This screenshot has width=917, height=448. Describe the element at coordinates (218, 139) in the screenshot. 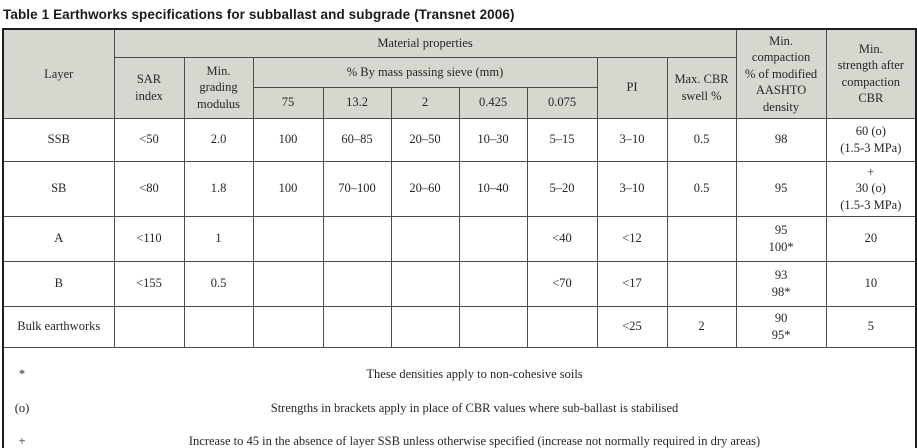

I see `cell-grading-modulus: 2.0` at that location.